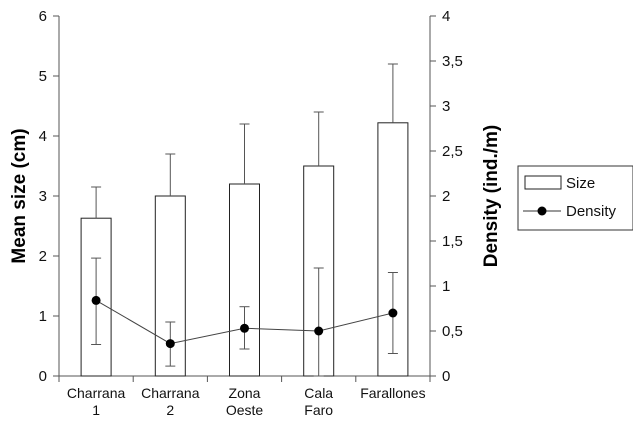 This screenshot has height=427, width=633. What do you see at coordinates (591, 211) in the screenshot?
I see `legend-density-label: Density` at bounding box center [591, 211].